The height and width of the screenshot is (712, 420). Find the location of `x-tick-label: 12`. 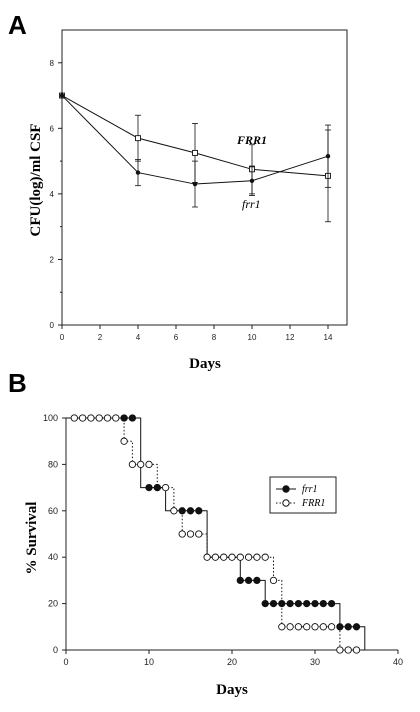

x-tick-label: 12 is located at coordinates (290, 337).